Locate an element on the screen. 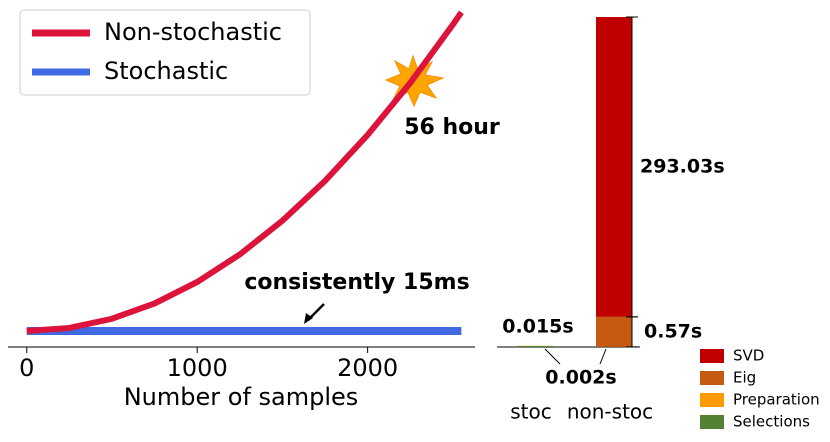  legend-label: Non-stochastic is located at coordinates (193, 32).